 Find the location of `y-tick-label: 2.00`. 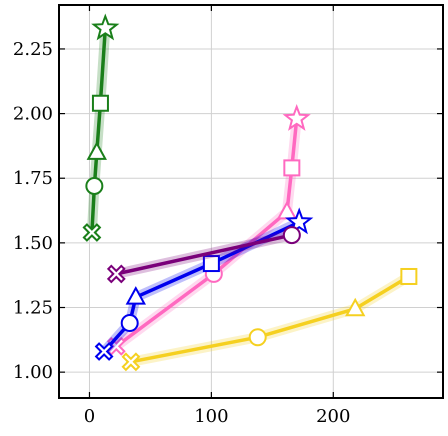

y-tick-label: 2.00 is located at coordinates (33, 114).